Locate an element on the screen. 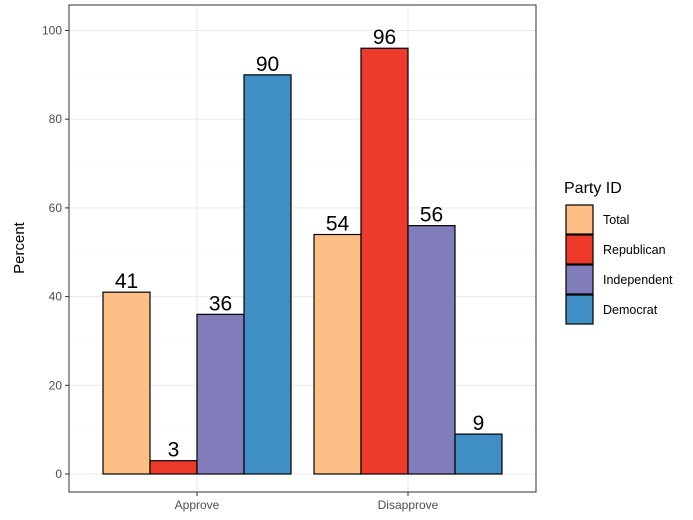 The image size is (693, 520). bar-label-approve-independent: 36 is located at coordinates (220, 303).